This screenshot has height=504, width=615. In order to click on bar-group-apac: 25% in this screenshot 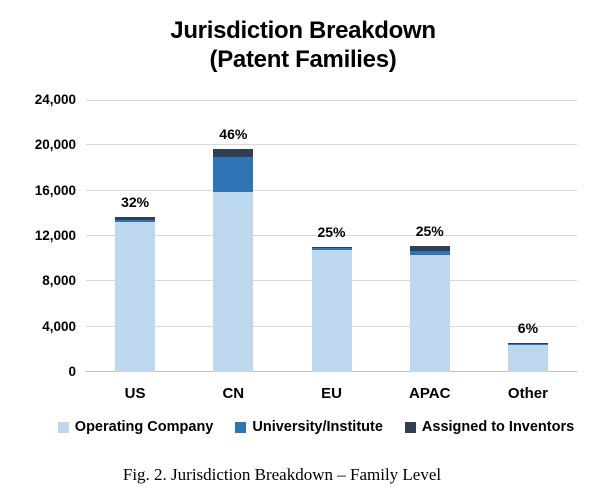, I will do `click(430, 236)`.